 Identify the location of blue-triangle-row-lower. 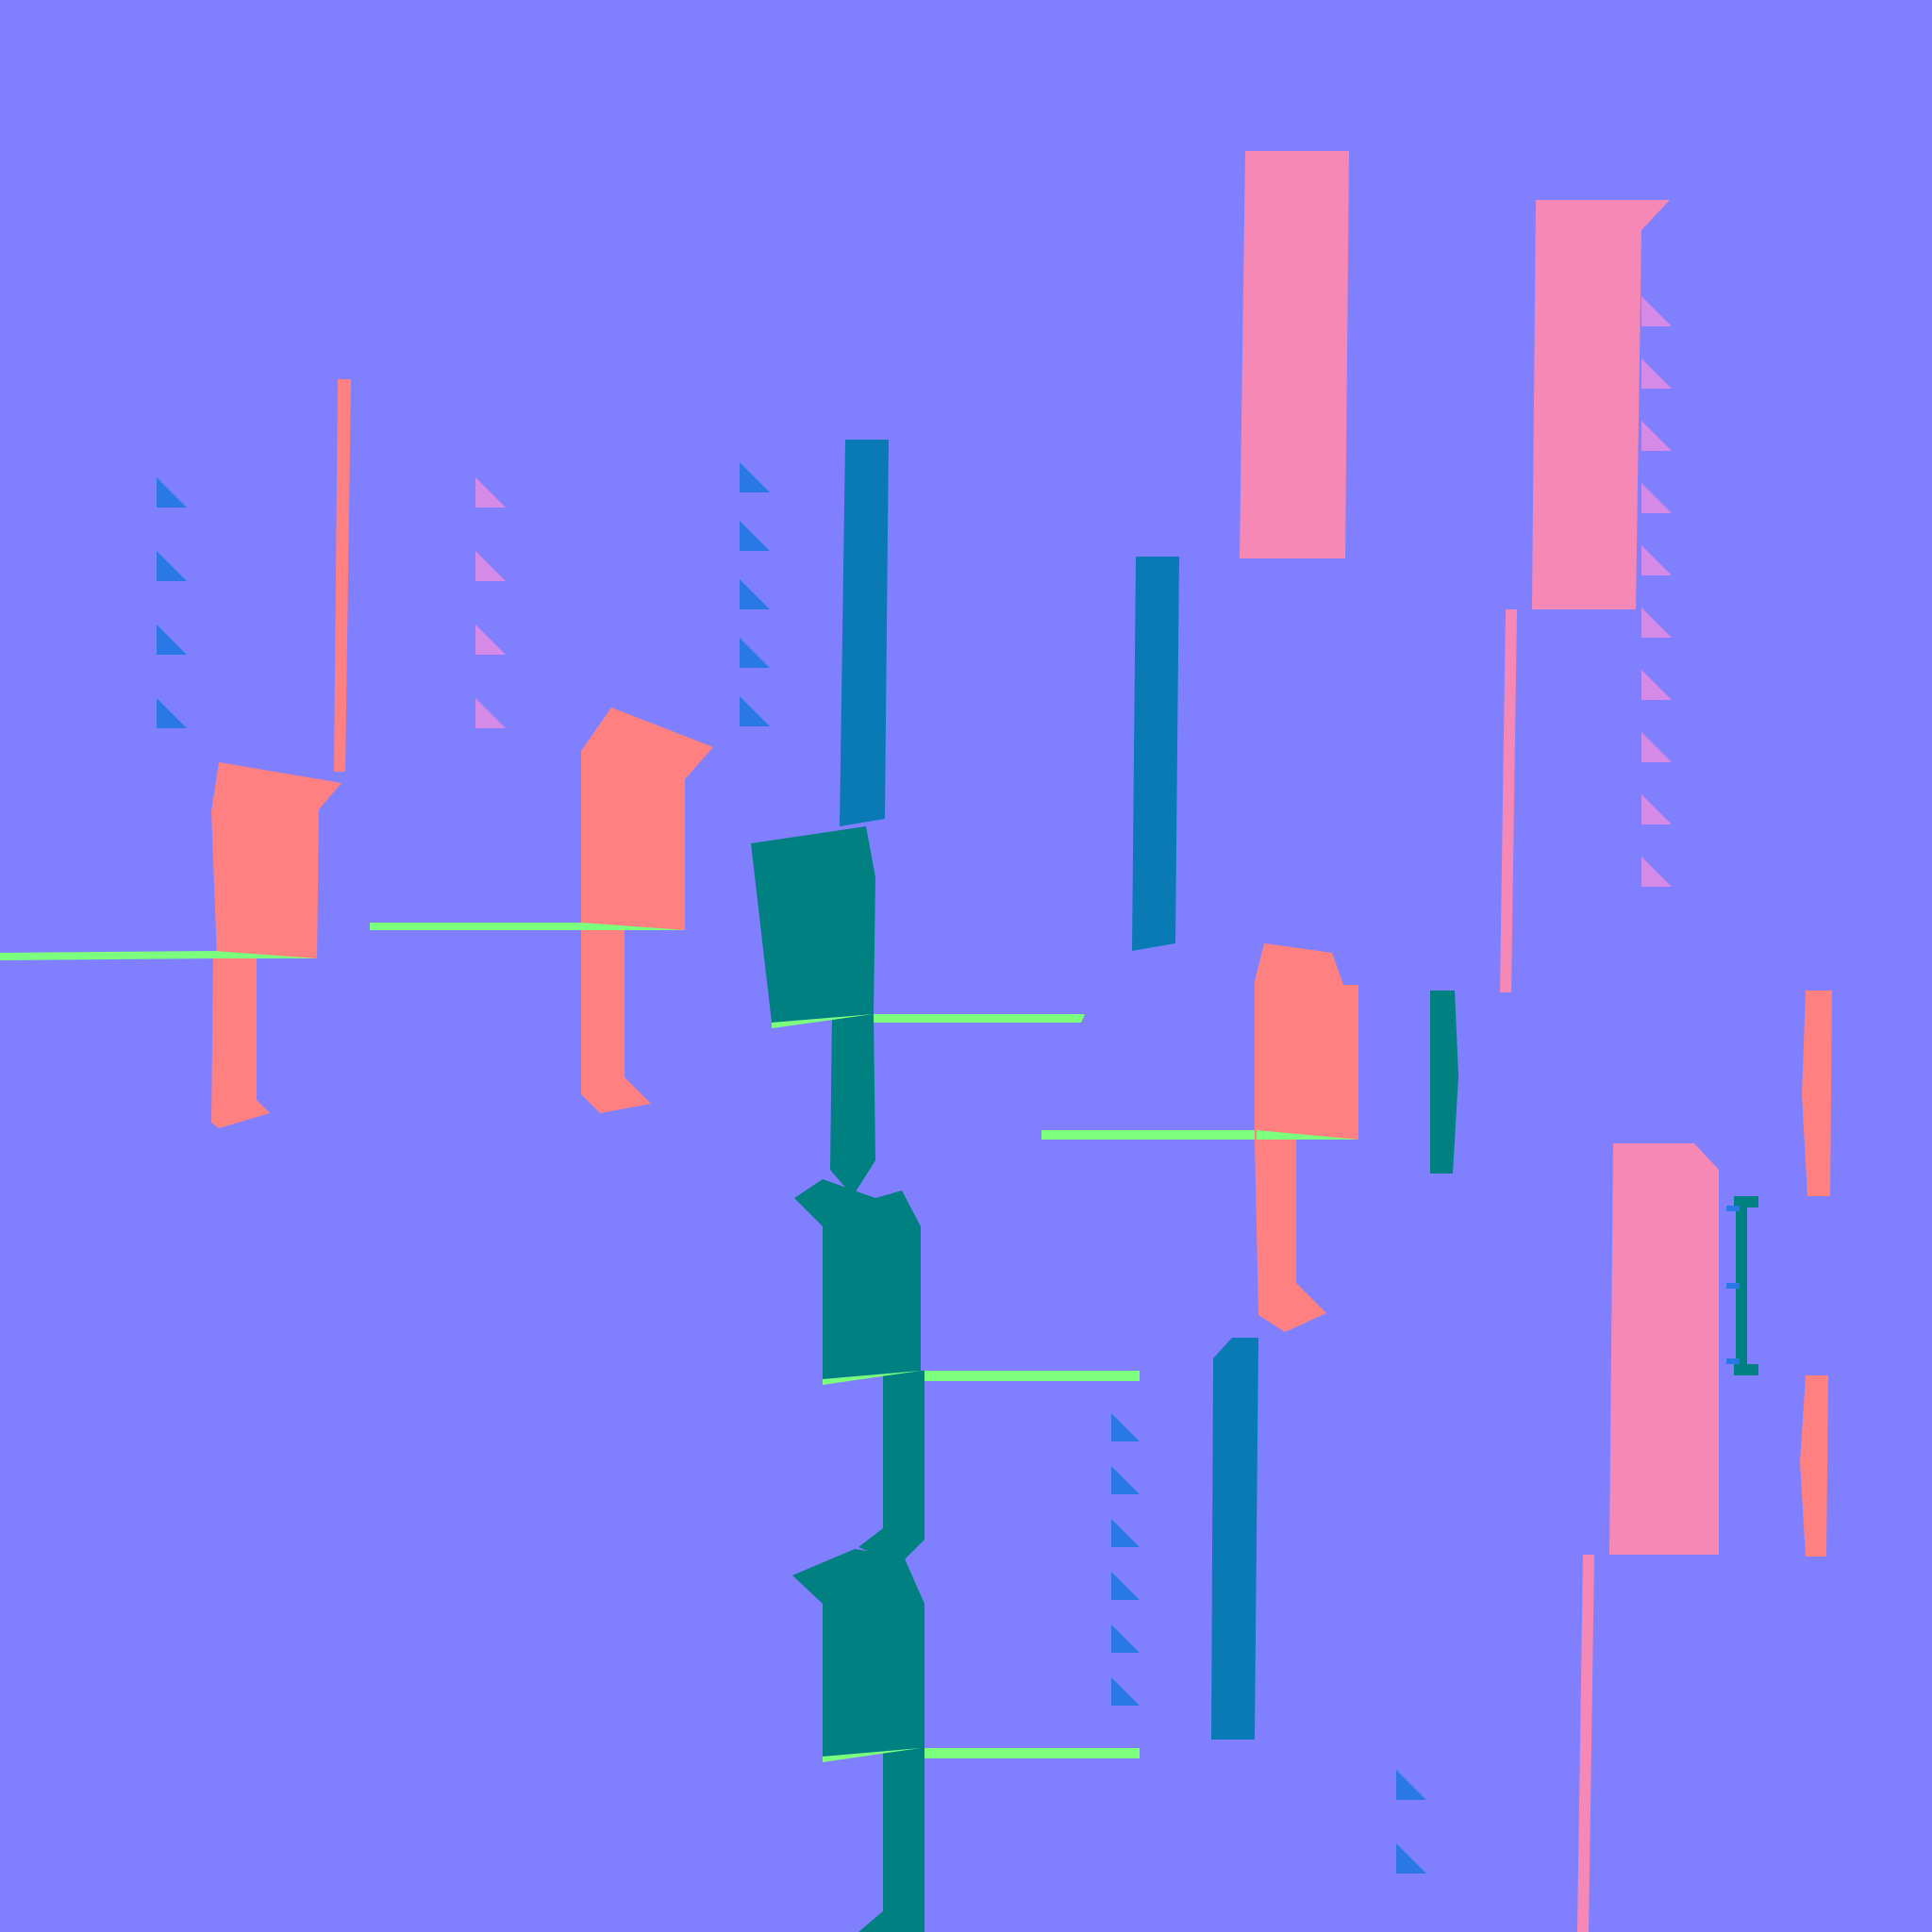
(1125, 1559).